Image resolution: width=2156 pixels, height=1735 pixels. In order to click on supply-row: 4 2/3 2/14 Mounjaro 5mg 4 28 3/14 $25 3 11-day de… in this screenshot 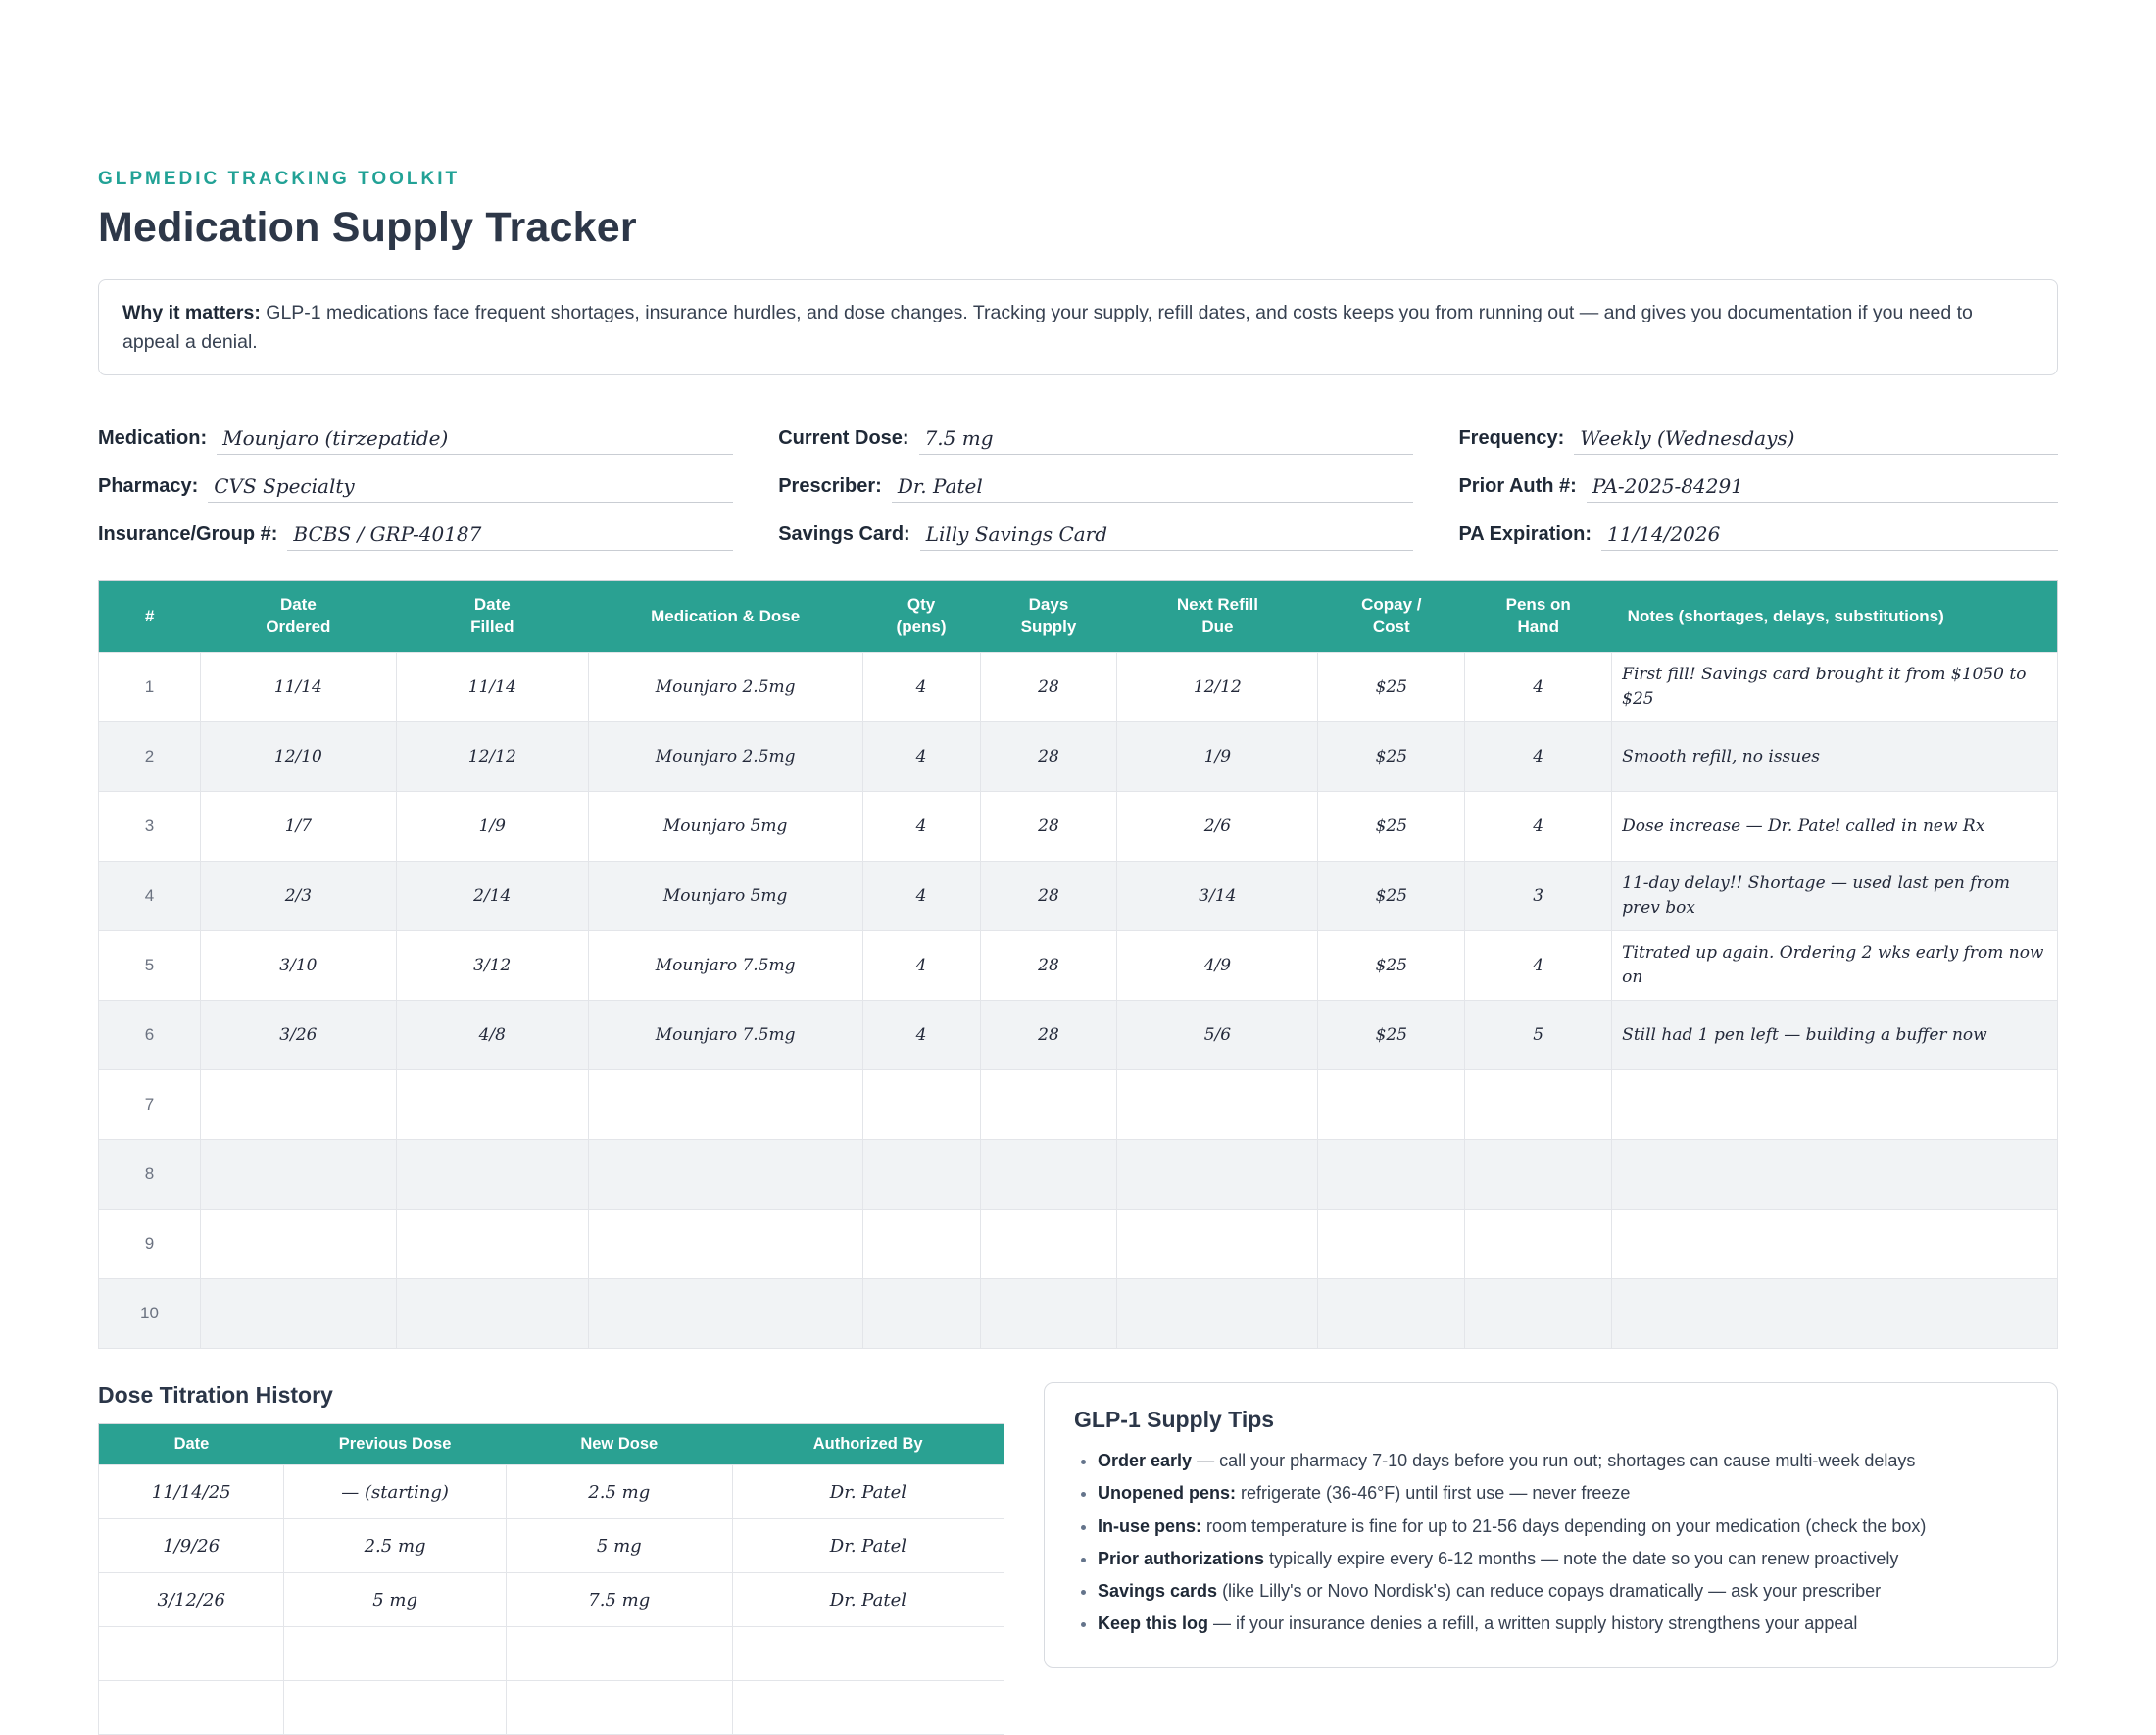, I will do `click(1078, 896)`.